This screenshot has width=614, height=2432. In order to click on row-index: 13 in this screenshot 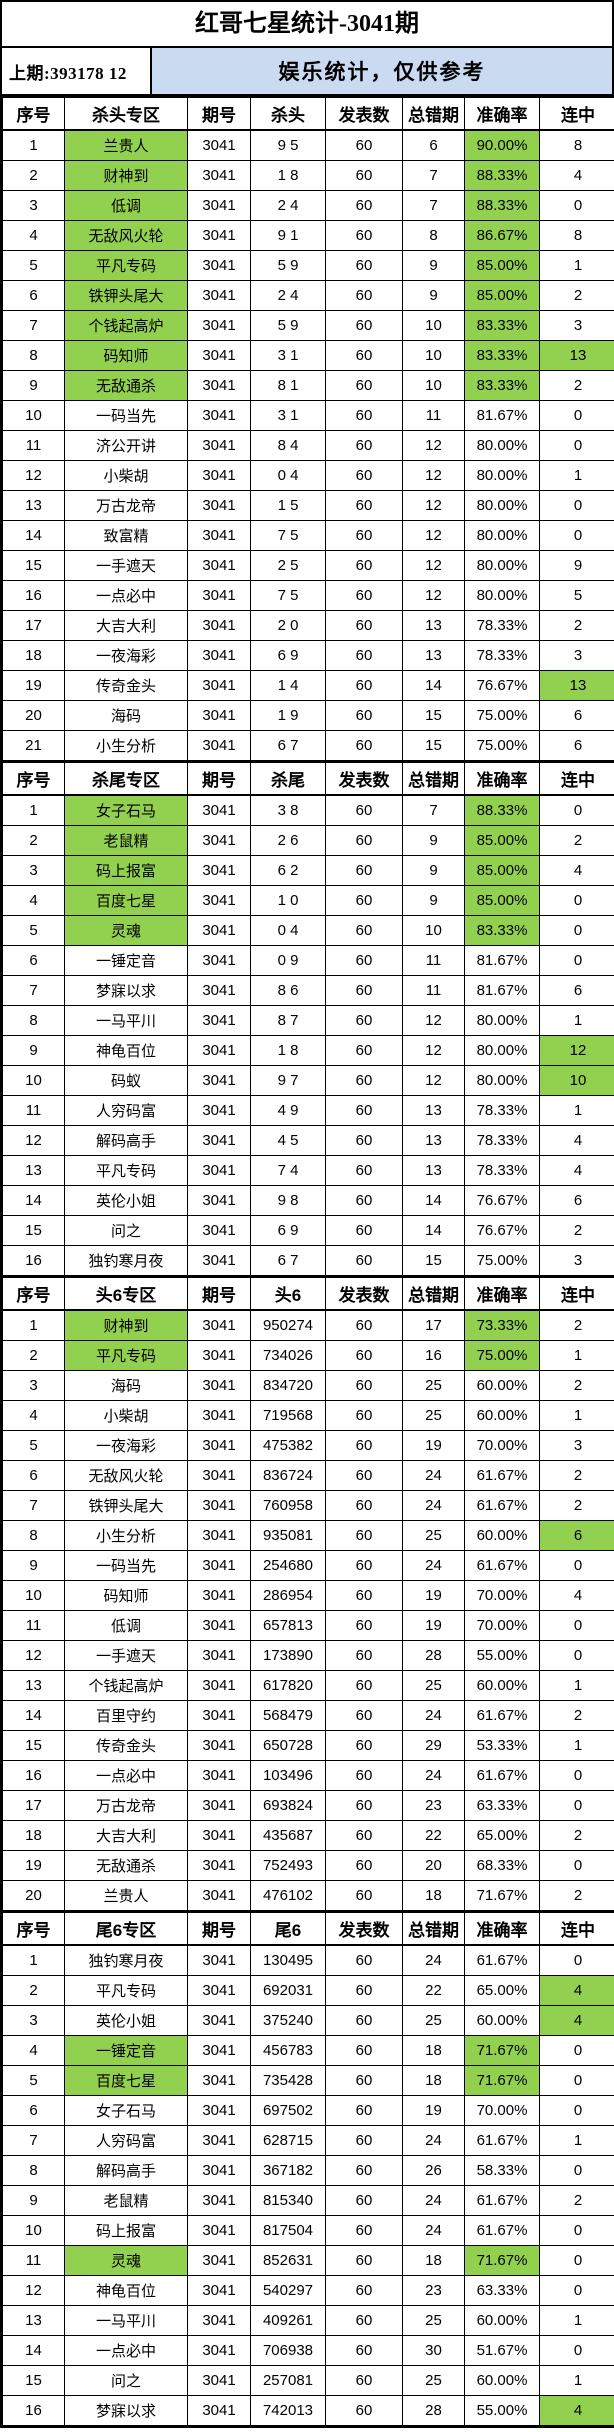, I will do `click(33, 505)`.